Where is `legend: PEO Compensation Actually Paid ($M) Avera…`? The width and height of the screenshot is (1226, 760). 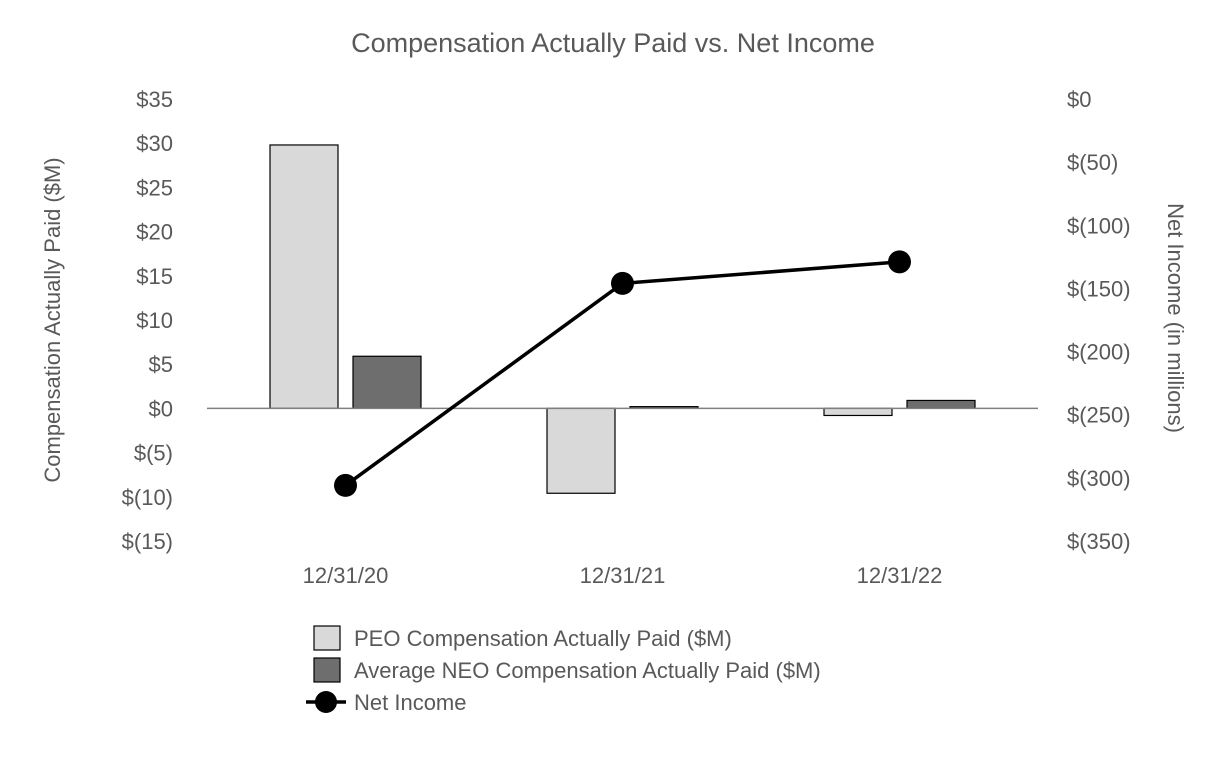 legend: PEO Compensation Actually Paid ($M) Avera… is located at coordinates (563, 670).